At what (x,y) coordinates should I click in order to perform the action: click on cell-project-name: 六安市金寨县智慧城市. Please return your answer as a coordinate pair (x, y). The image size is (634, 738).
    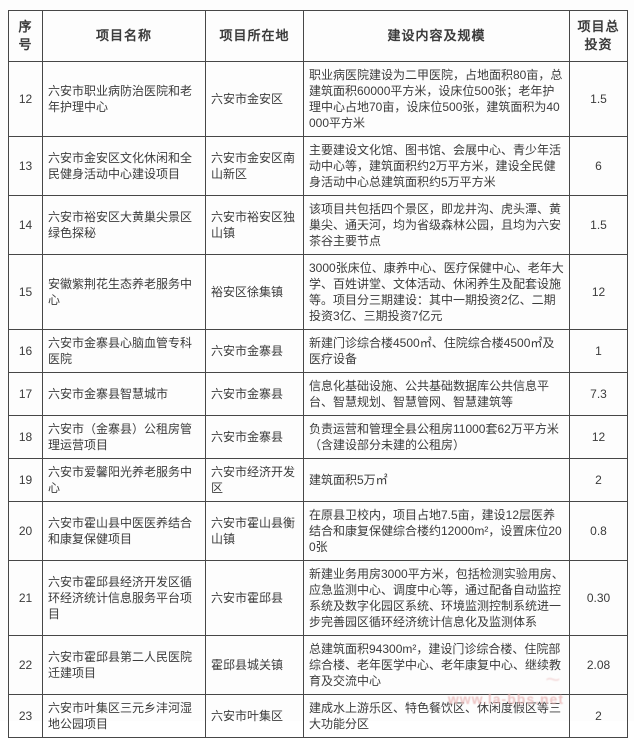
    Looking at the image, I should click on (124, 394).